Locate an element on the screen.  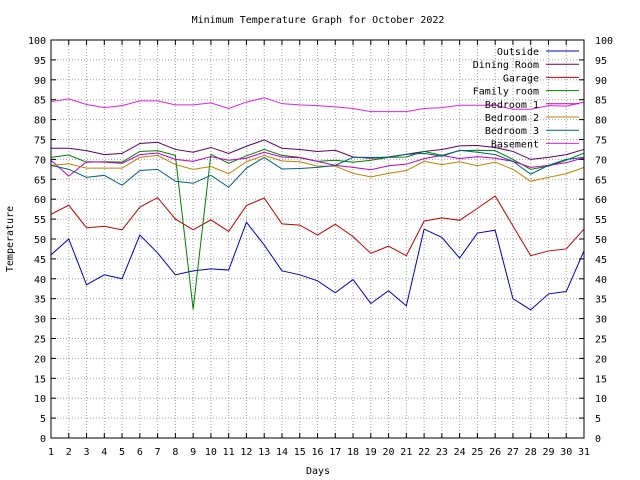
x-tick-label: 21 is located at coordinates (406, 452).